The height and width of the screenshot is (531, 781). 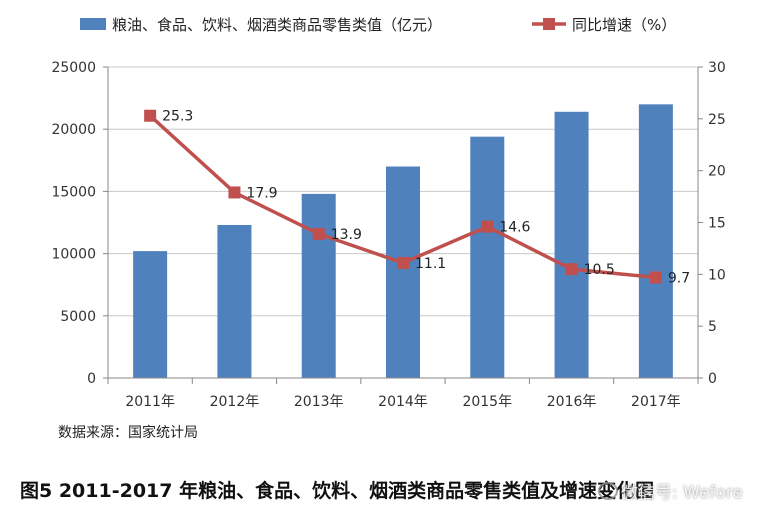 I want to click on figure-caption: 图5 2011-2017 年粮油、食品、饮料、烟酒类商品零售类值及增速变化图, so click(x=337, y=491).